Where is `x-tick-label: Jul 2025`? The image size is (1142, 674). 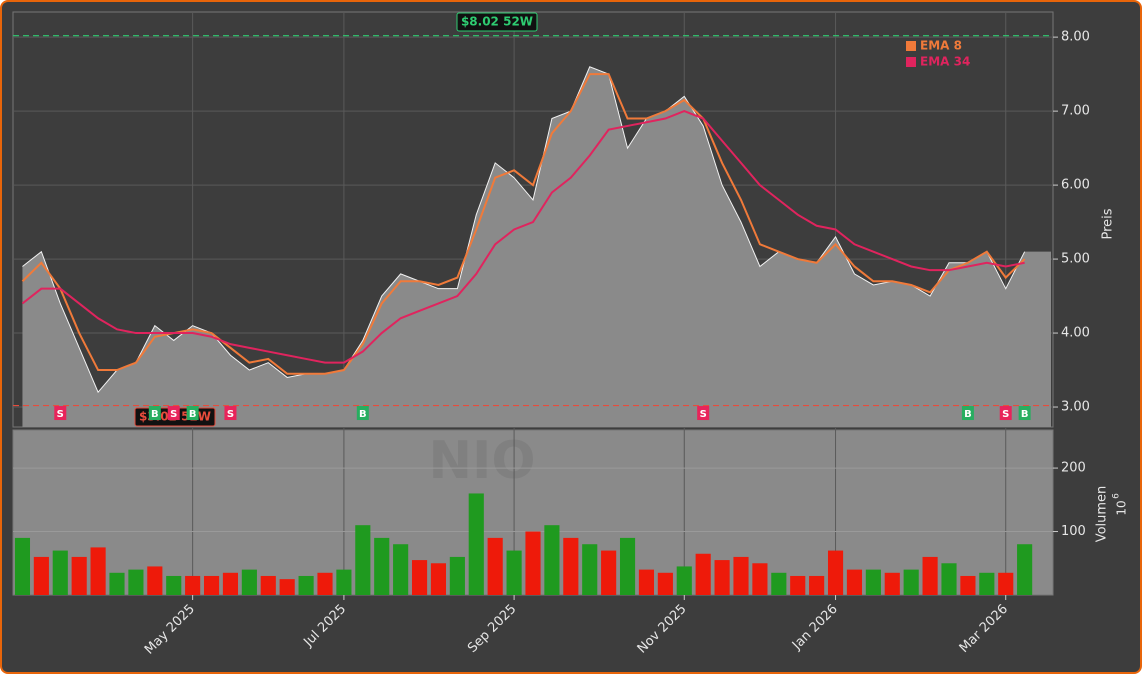 x-tick-label: Jul 2025 is located at coordinates (324, 626).